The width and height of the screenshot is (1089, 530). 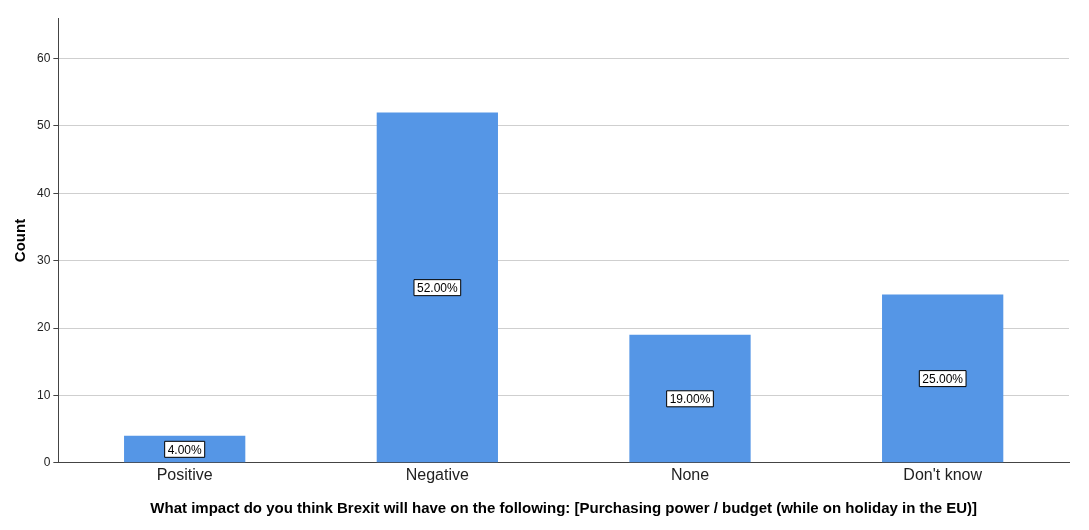 What do you see at coordinates (564, 508) in the screenshot?
I see `x-axis-title: What impact do you think Brexit will have on the following: [Purchasing power / budget (while on holiday in the EU)]` at bounding box center [564, 508].